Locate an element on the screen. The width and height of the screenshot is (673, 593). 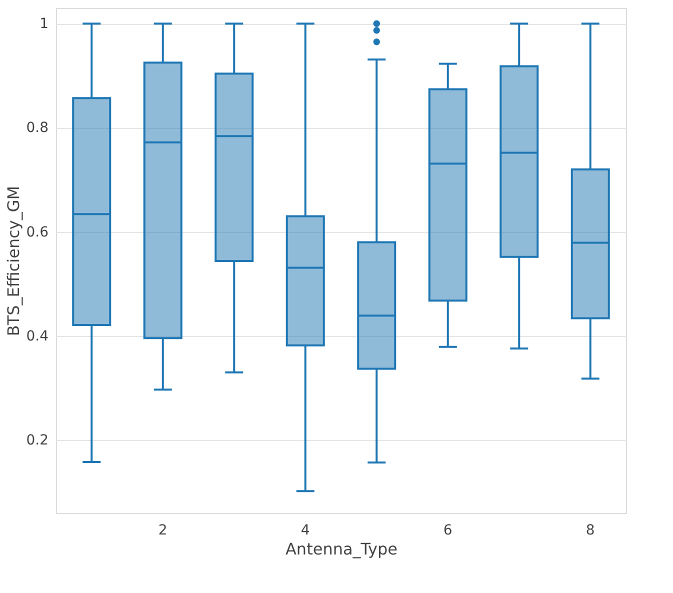
x-tick-label: 6 is located at coordinates (447, 530).